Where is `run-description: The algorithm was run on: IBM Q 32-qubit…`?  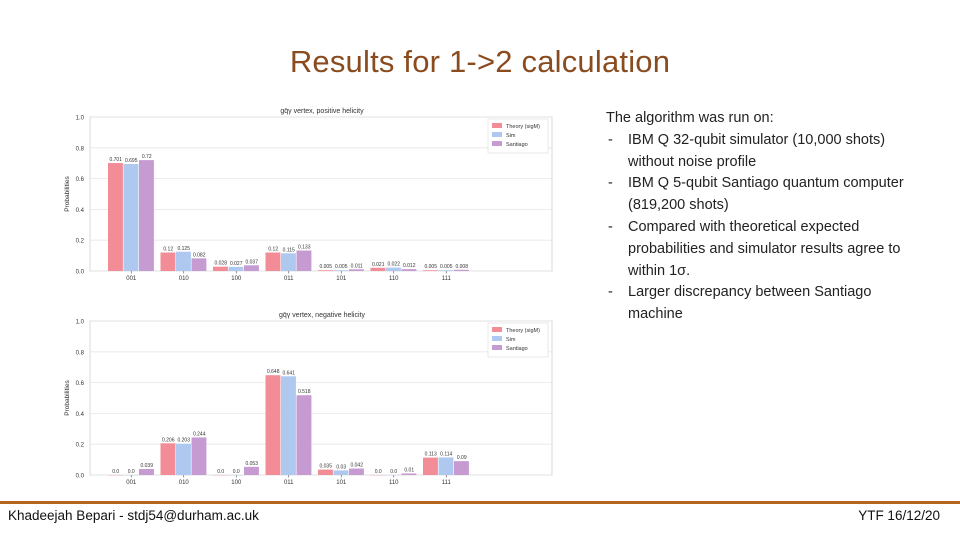
run-description: The algorithm was run on: IBM Q 32-qubit… is located at coordinates (766, 217).